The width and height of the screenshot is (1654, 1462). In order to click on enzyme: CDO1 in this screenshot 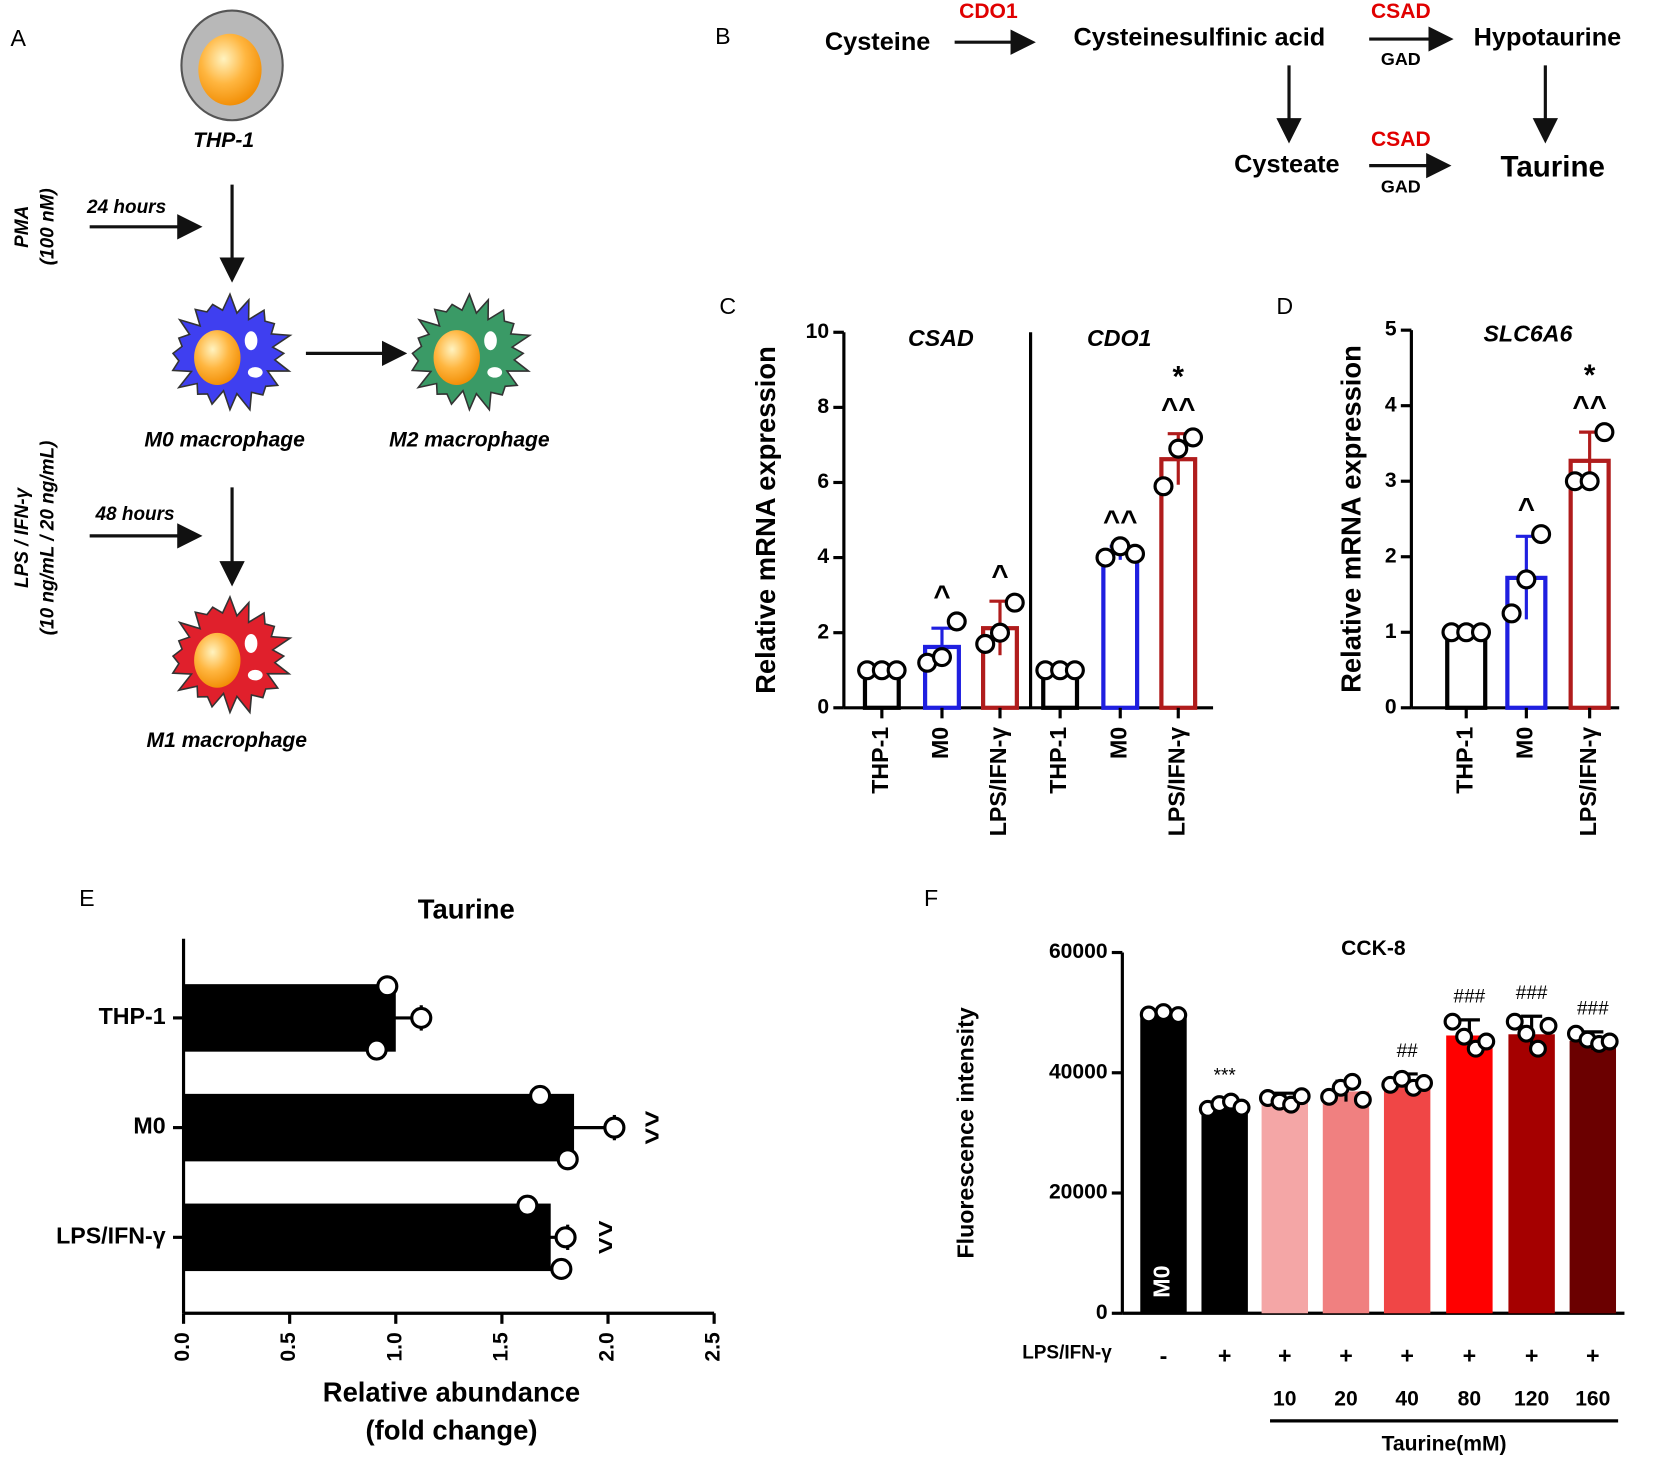, I will do `click(988, 11)`.